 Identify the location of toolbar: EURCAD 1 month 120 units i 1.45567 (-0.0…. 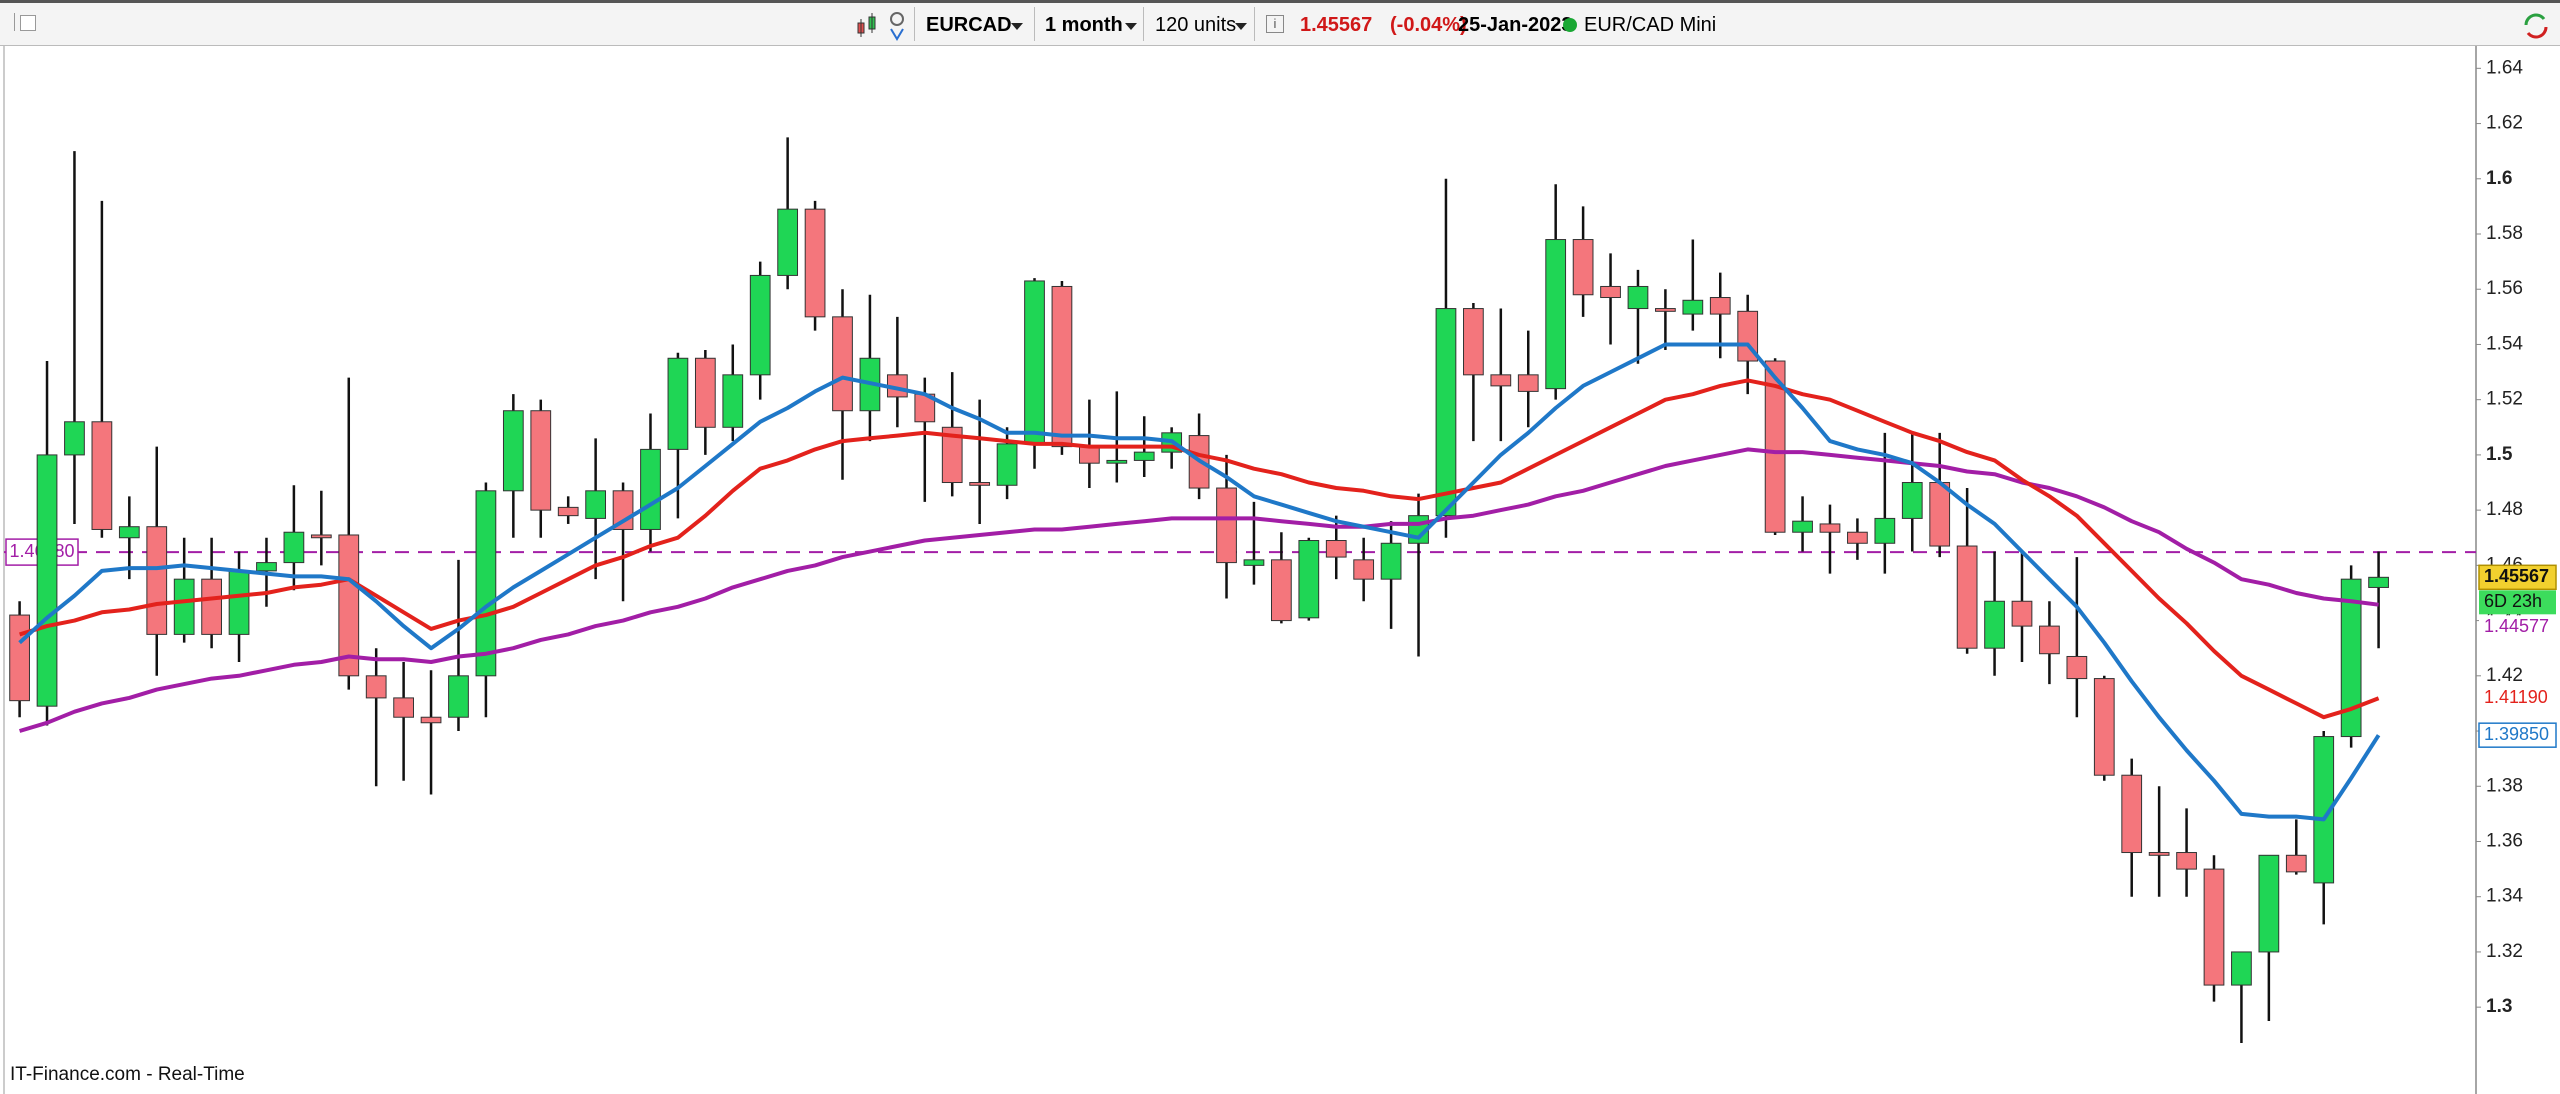
(1280, 23).